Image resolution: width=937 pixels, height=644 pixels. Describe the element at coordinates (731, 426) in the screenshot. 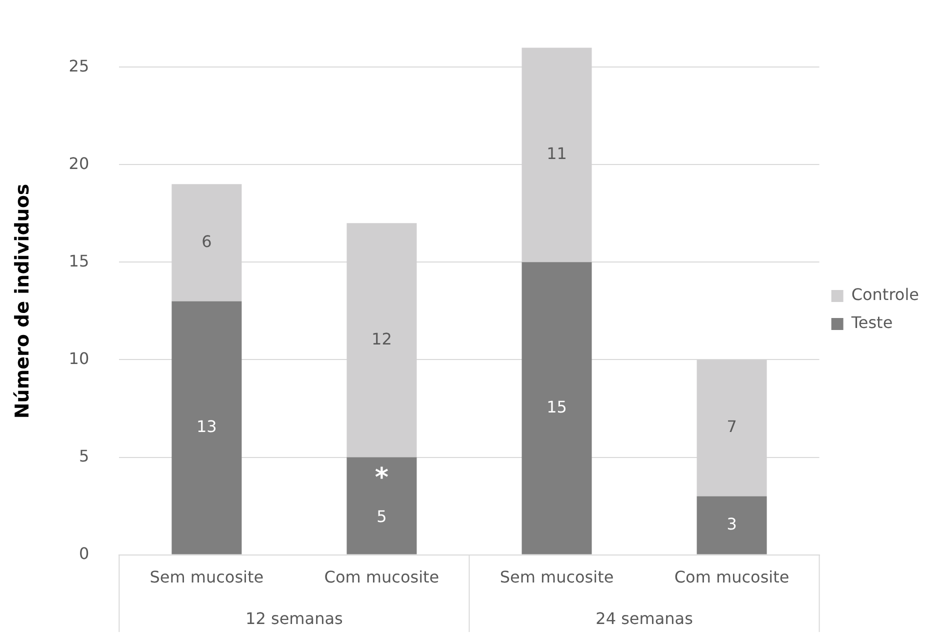

I see `data-label: 7` at that location.